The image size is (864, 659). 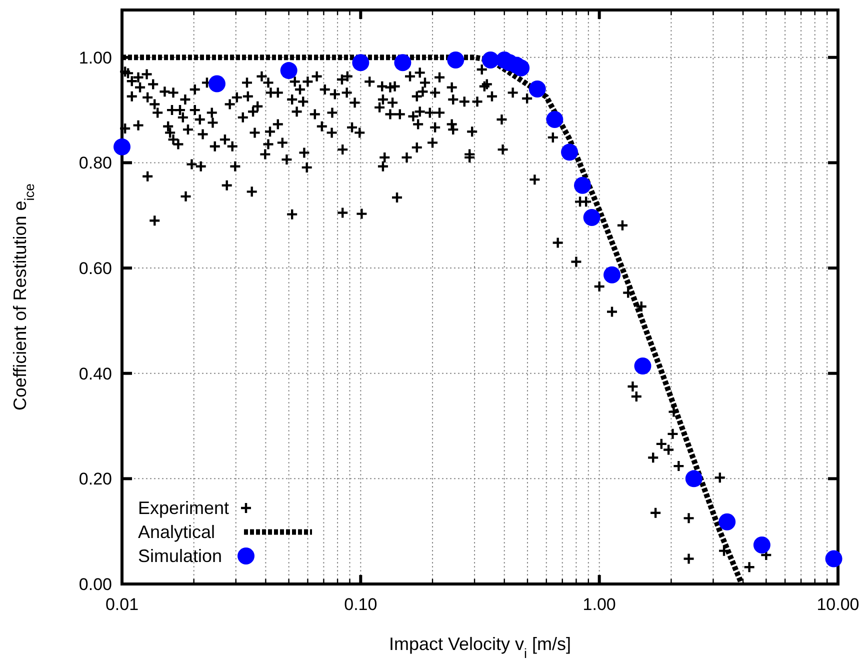 I want to click on y-tick-label: 0.40, so click(x=95, y=374).